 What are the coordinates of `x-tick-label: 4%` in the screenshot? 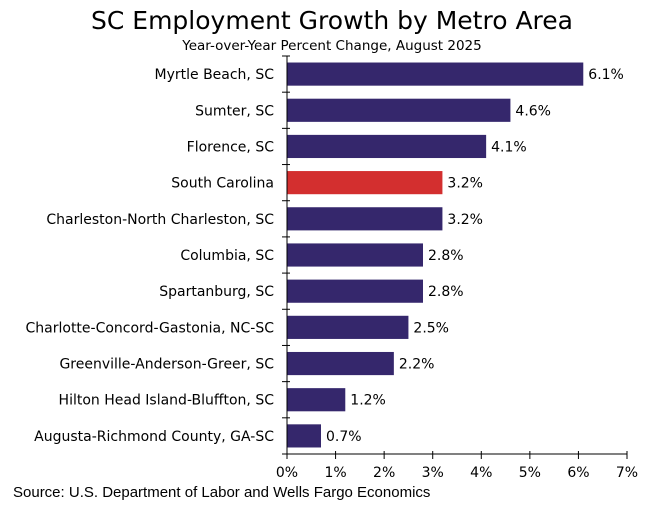 It's located at (481, 473).